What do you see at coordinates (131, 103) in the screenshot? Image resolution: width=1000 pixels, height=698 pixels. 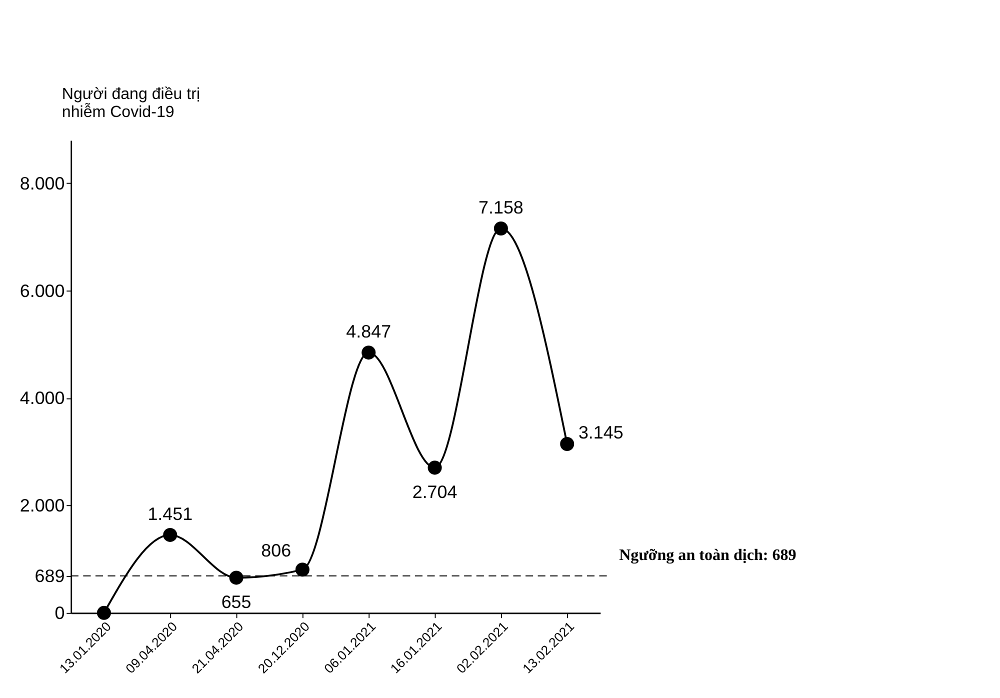 I see `y-axis-title: Người đang điều trị nhiễm Covid-19` at bounding box center [131, 103].